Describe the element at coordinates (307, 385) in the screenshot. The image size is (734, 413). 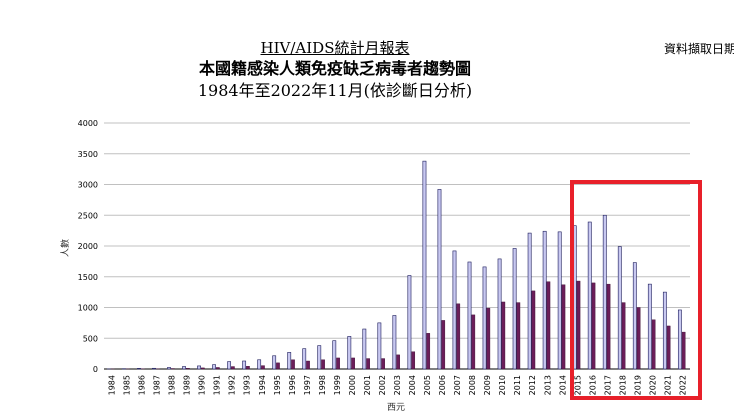
I see `x-tick-label: 1997` at that location.